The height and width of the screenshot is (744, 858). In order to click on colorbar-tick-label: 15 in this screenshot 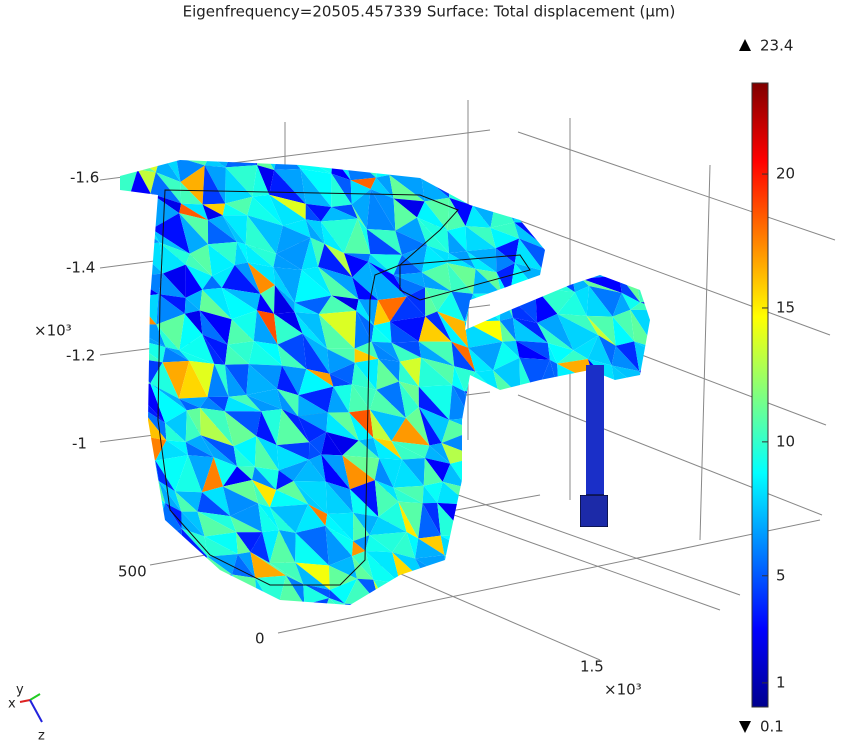, I will do `click(785, 307)`.